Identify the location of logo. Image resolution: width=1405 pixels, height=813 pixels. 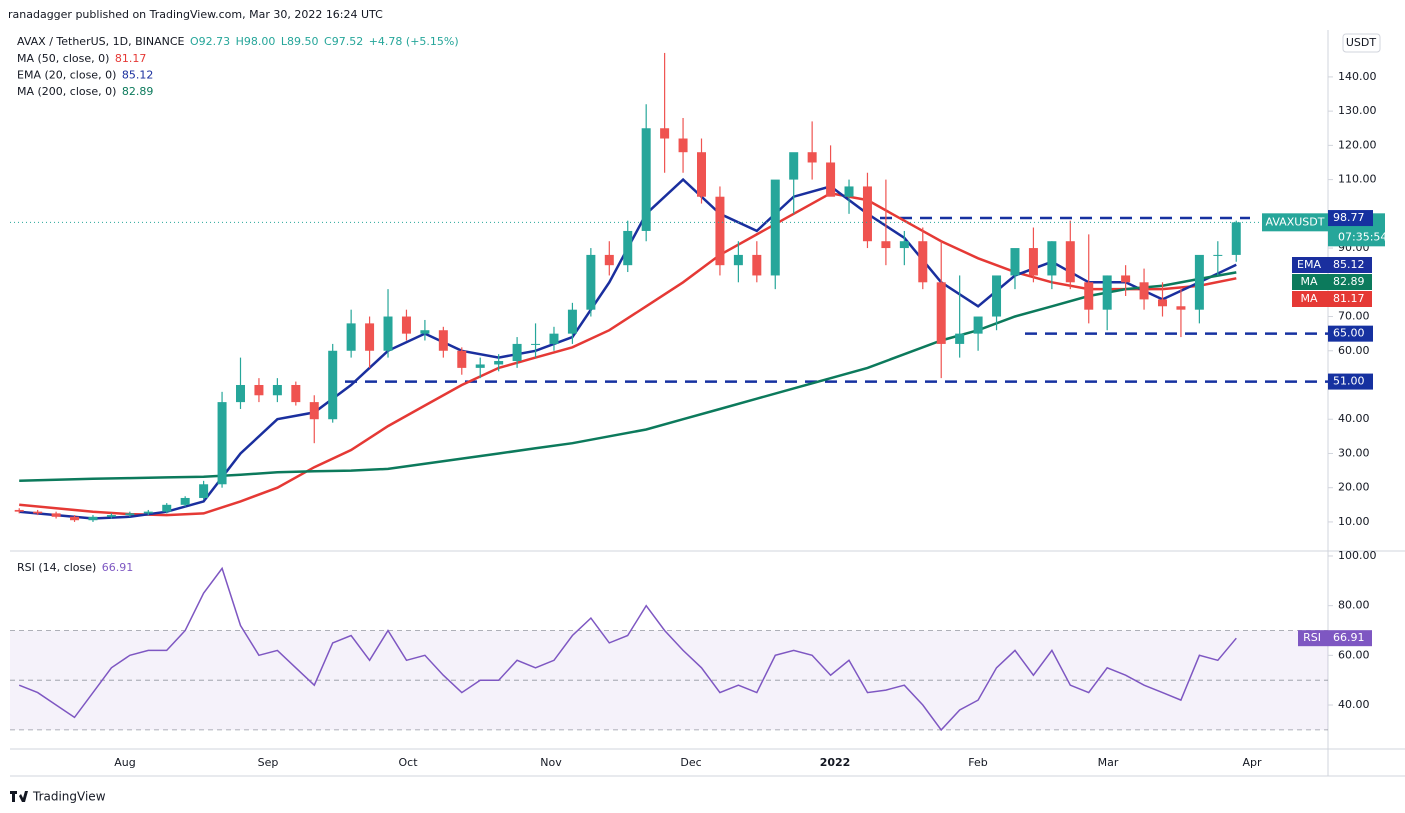
(19, 796).